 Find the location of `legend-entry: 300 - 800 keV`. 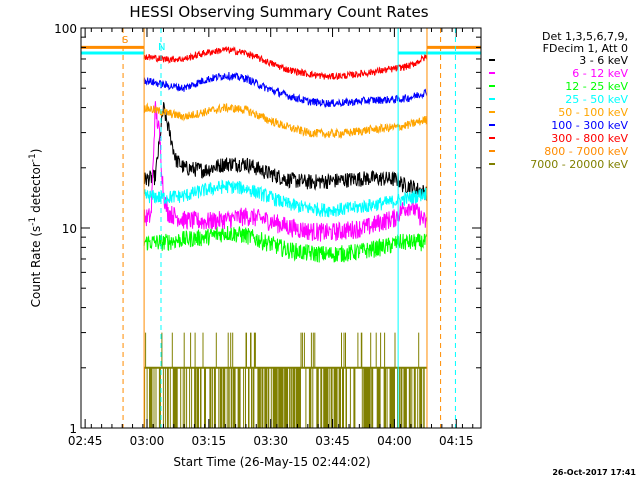

legend-entry: 300 - 800 keV is located at coordinates (589, 138).